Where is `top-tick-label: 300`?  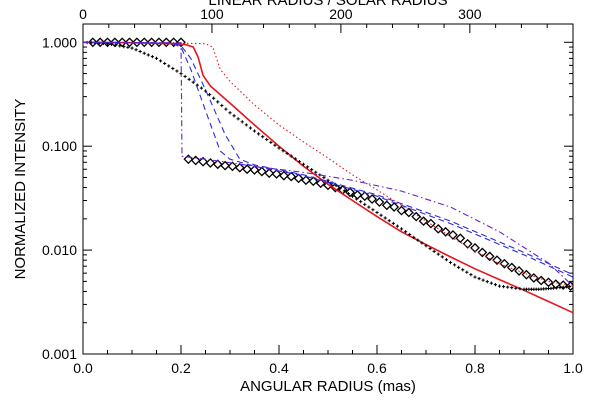 top-tick-label: 300 is located at coordinates (470, 14).